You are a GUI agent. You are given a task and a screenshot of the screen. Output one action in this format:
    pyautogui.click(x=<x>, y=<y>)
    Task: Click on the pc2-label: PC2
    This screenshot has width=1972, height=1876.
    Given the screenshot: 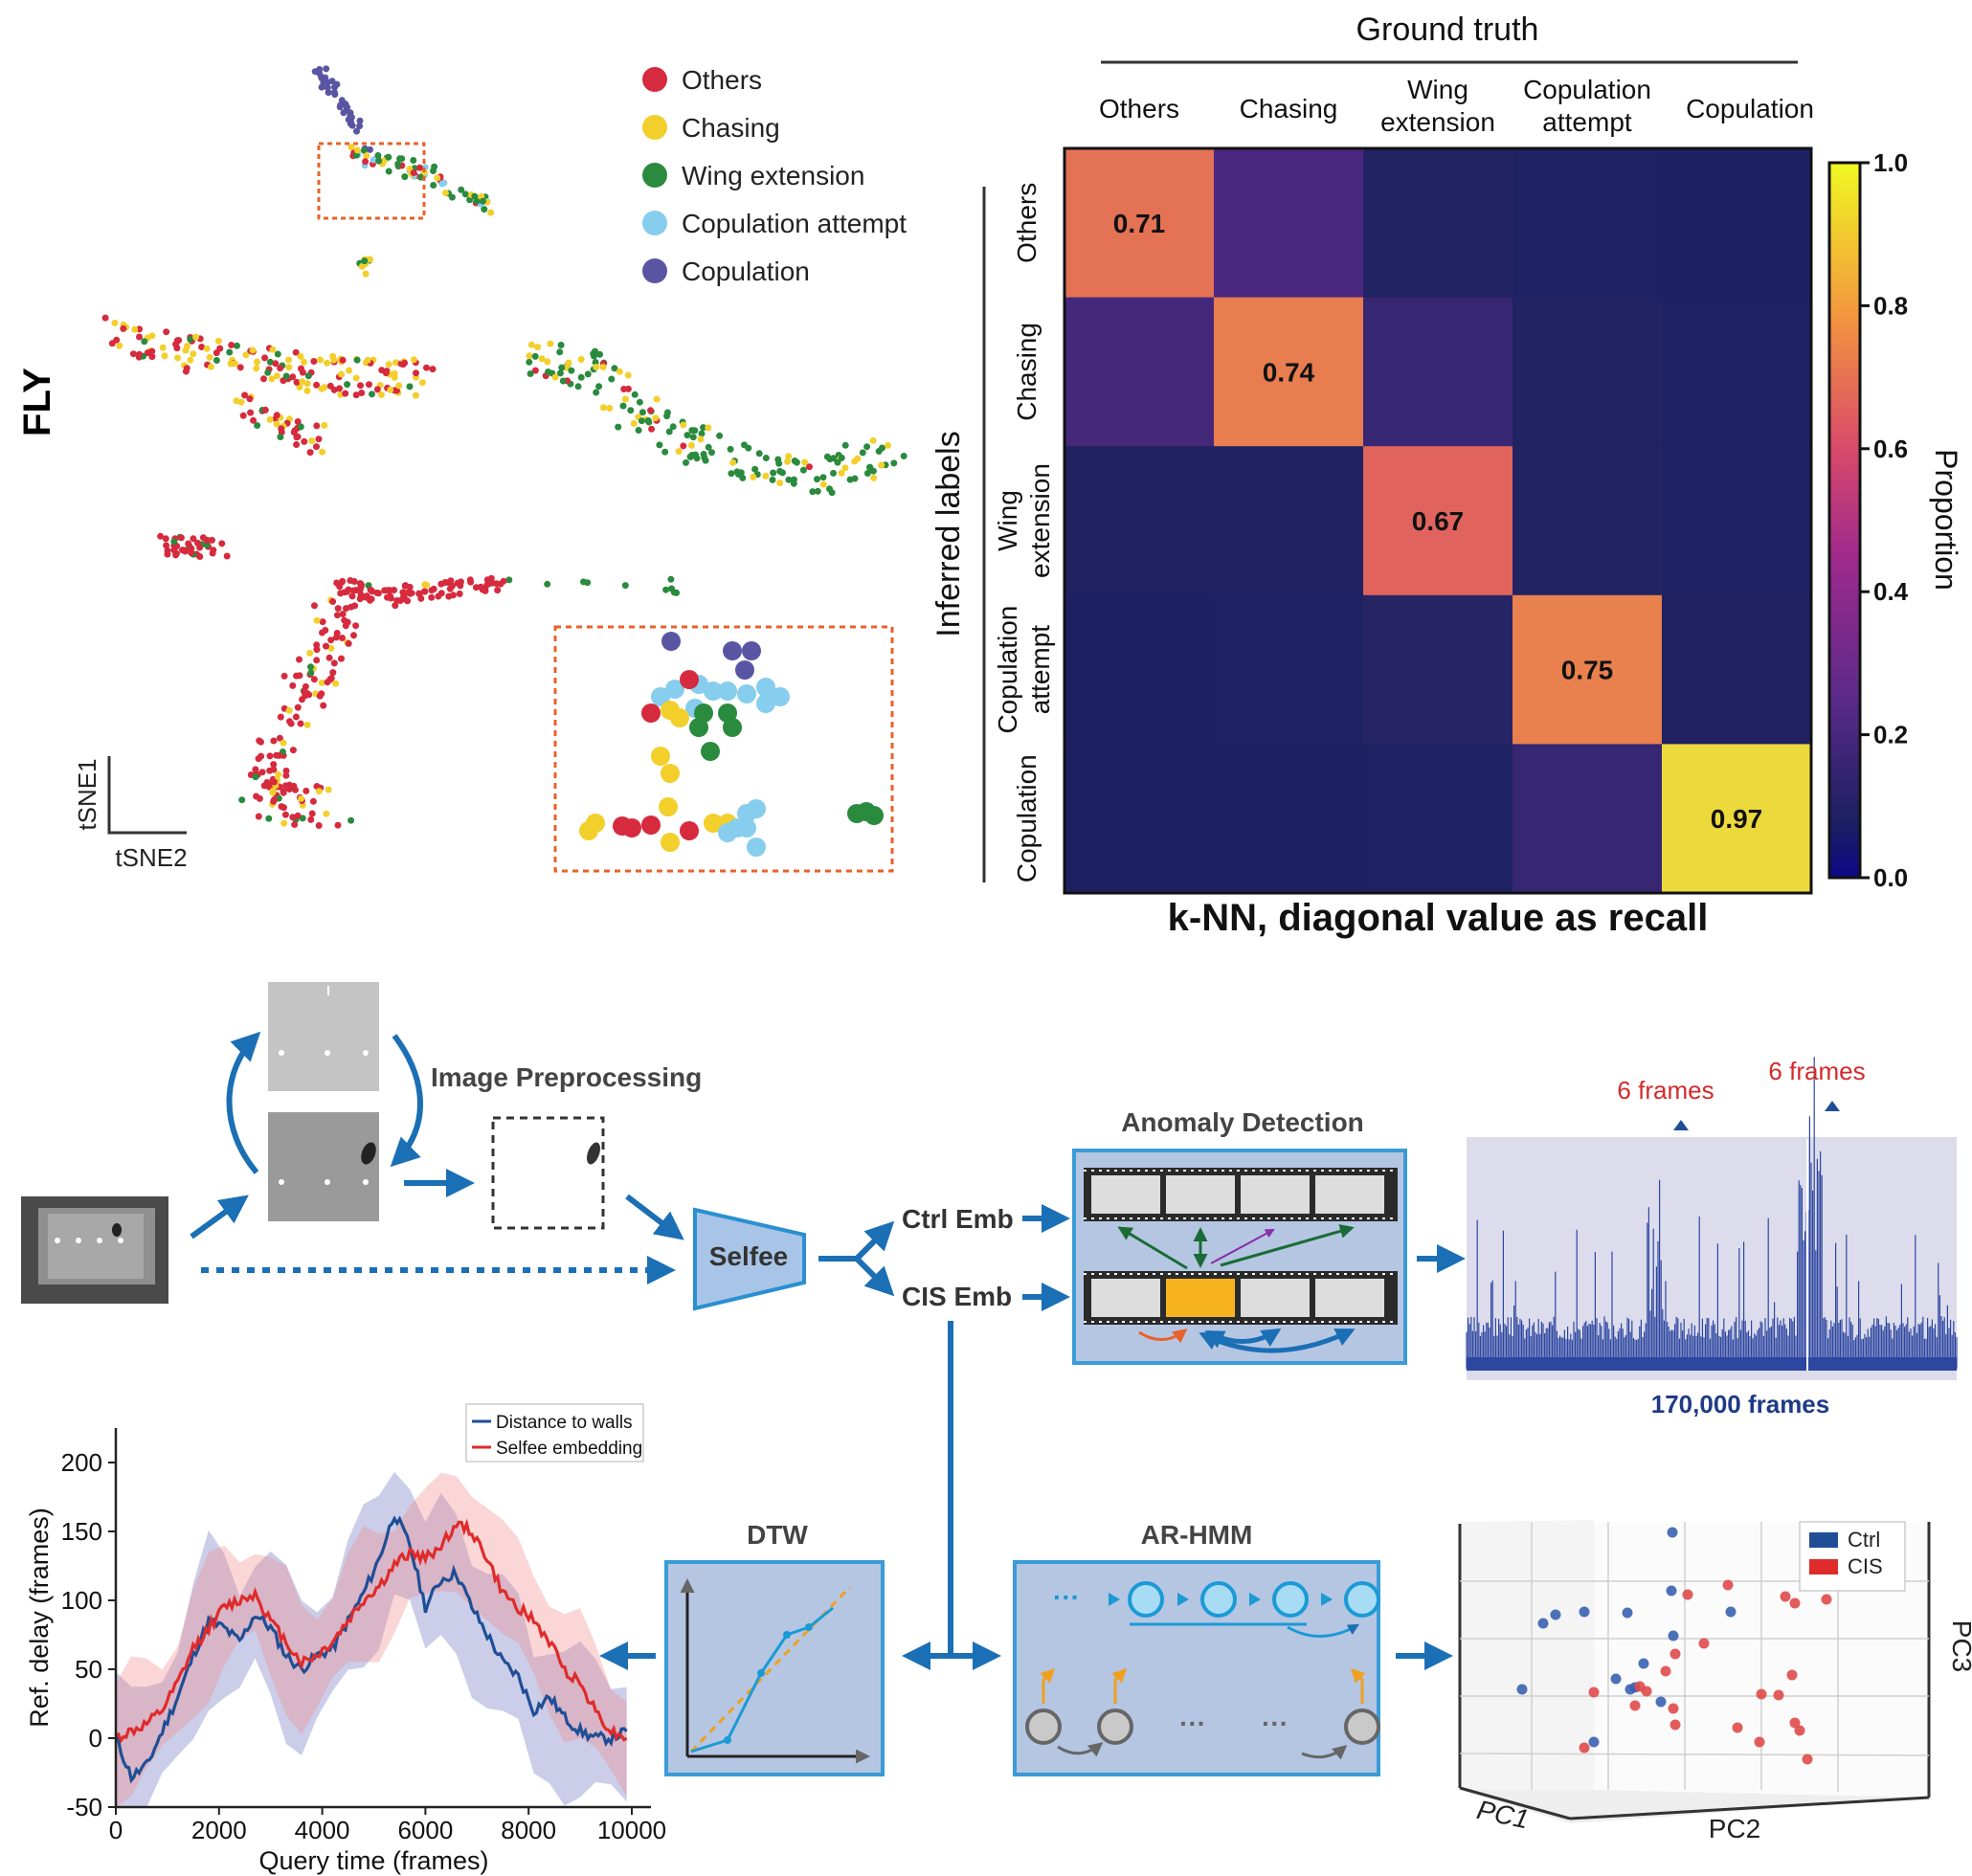 What is the action you would take?
    pyautogui.click(x=1734, y=1828)
    